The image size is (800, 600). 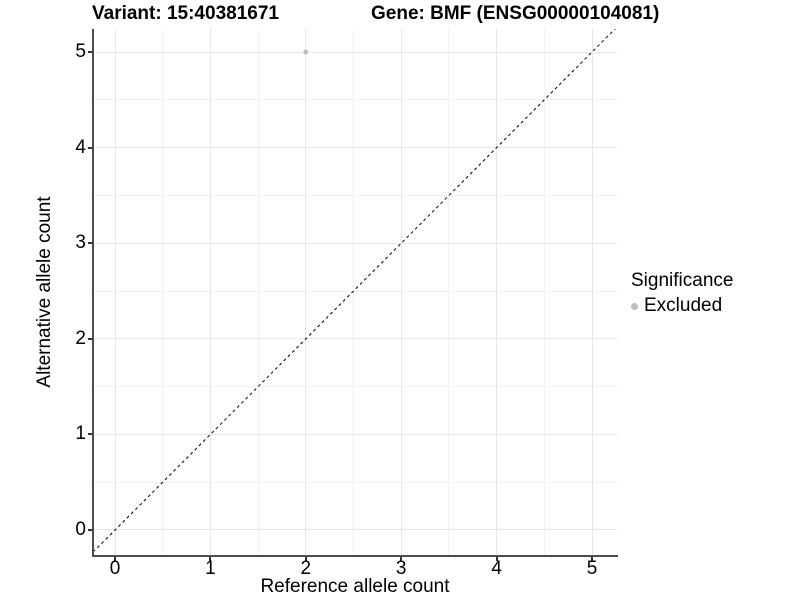 I want to click on plot-title-variant: Variant: 15:40381671, so click(x=185, y=13).